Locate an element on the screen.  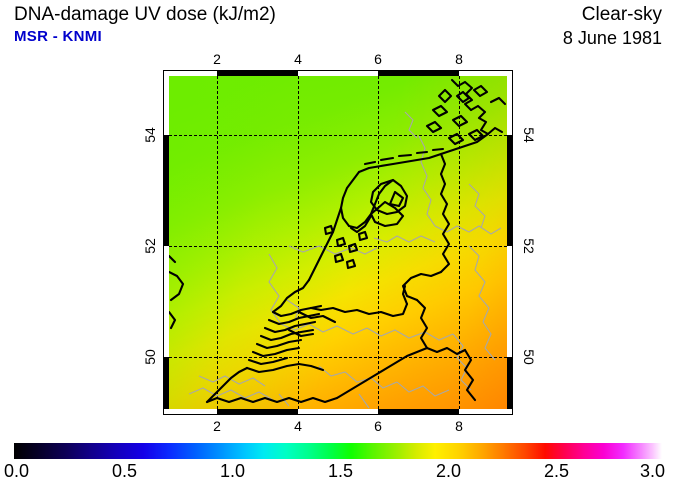
axis-label-left-lat-50: 50 is located at coordinates (149, 357).